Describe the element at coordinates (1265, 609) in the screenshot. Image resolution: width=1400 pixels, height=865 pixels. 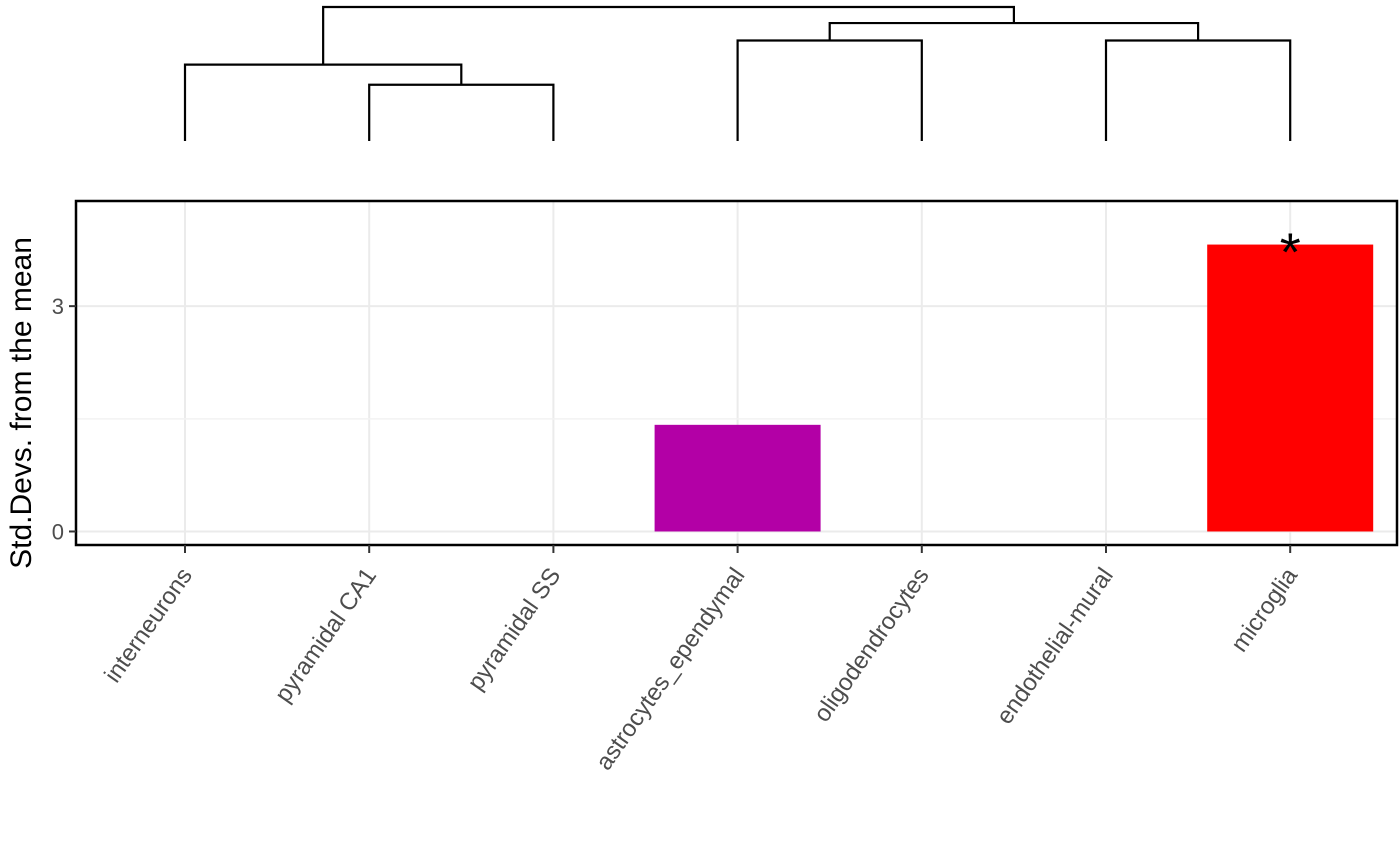
I see `x-tick-label: microglia` at that location.